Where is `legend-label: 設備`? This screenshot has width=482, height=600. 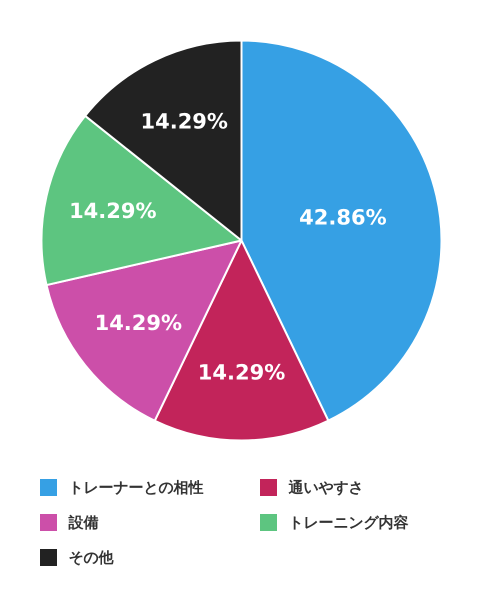
legend-label: 設備 is located at coordinates (83, 523).